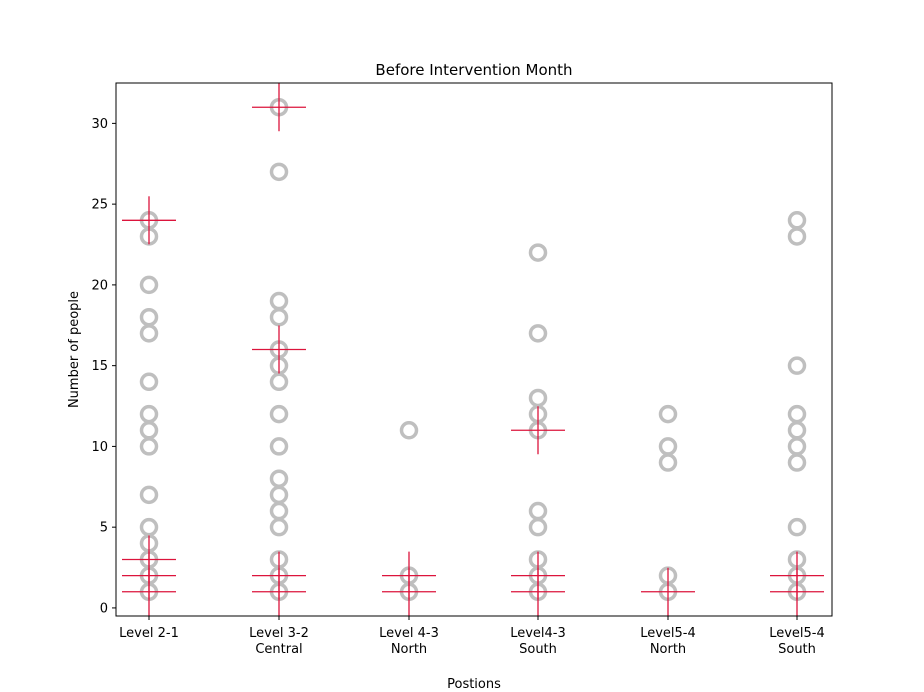  What do you see at coordinates (538, 633) in the screenshot?
I see `x-tick-label: Level4-3` at bounding box center [538, 633].